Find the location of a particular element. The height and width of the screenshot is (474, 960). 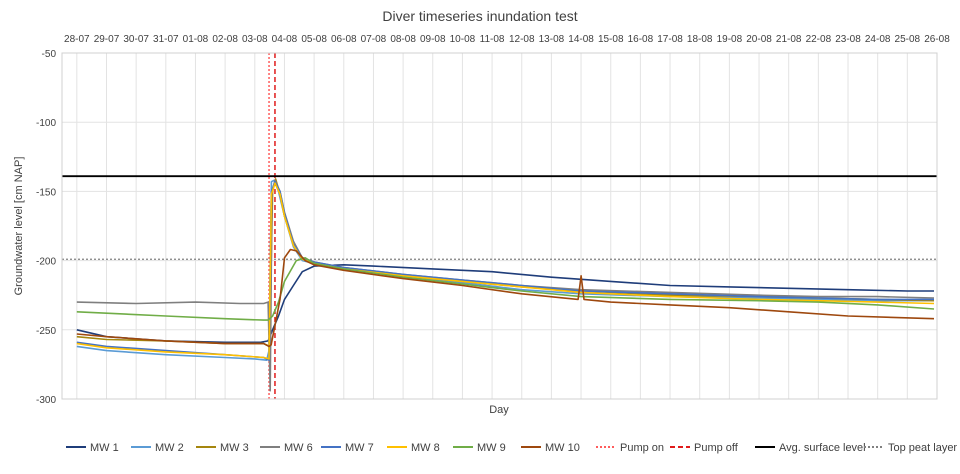

x-tick-label: 16-08 is located at coordinates (641, 39).